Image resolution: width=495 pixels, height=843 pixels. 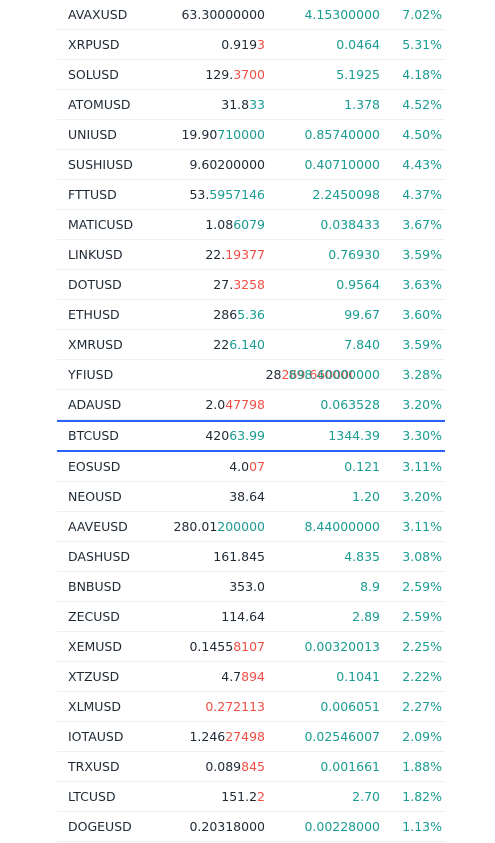 I want to click on price-base: 286, so click(x=225, y=314).